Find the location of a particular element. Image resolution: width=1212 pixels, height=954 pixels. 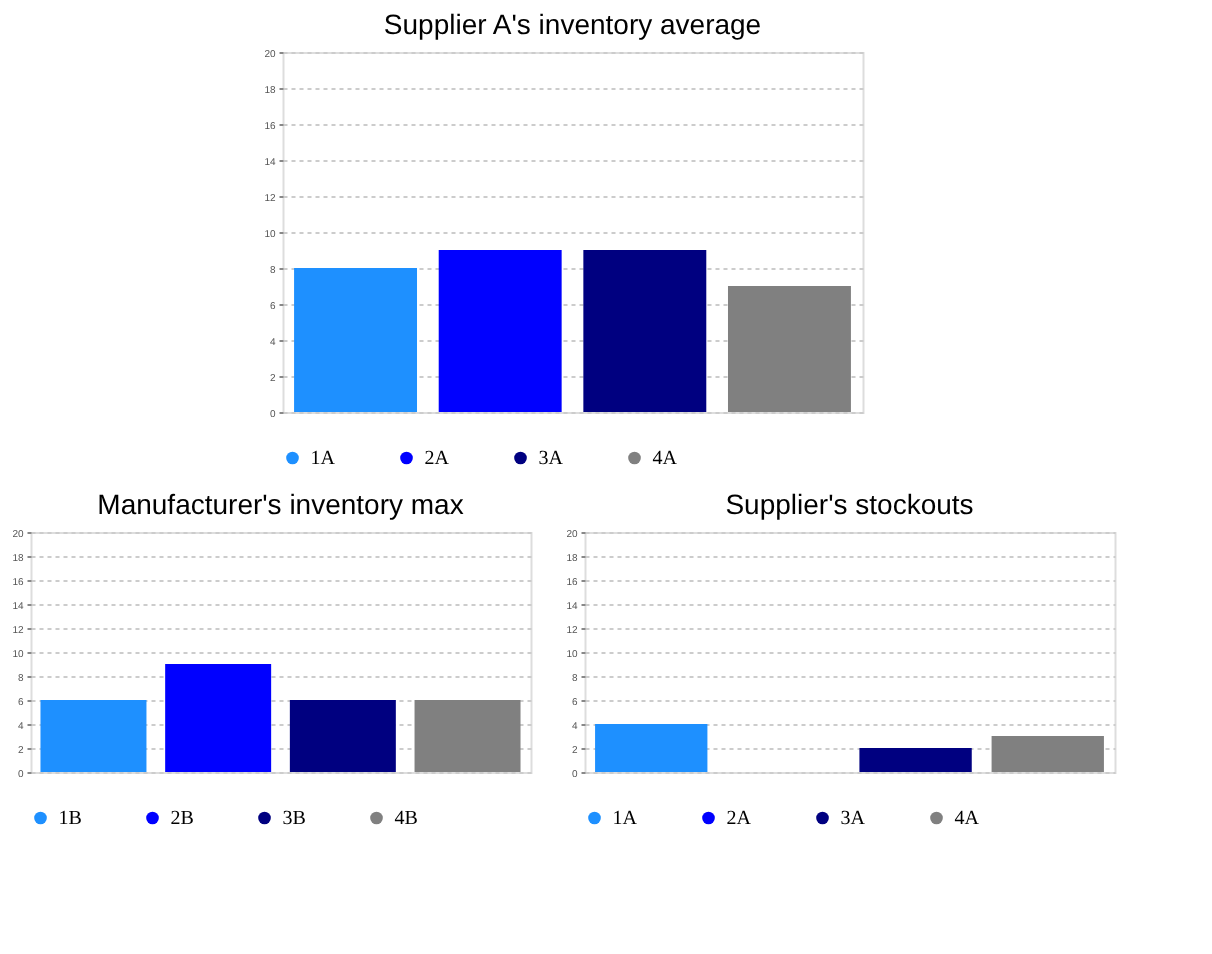

legend-label: 2B is located at coordinates (182, 819).